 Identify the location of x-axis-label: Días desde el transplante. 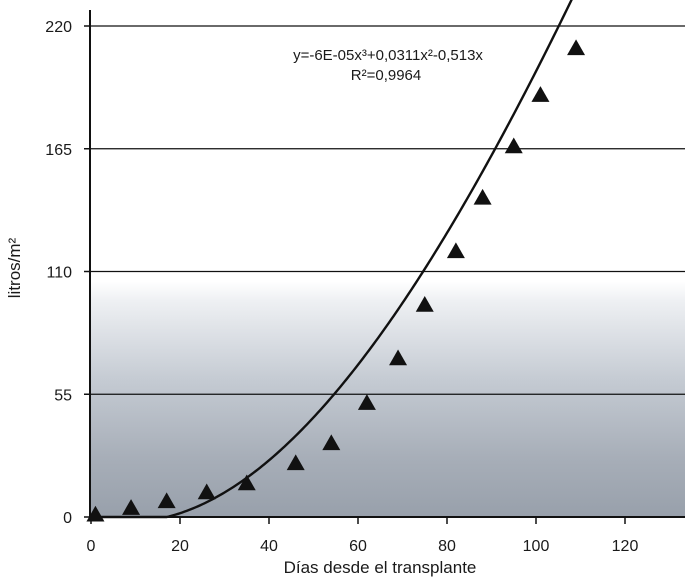
(380, 567).